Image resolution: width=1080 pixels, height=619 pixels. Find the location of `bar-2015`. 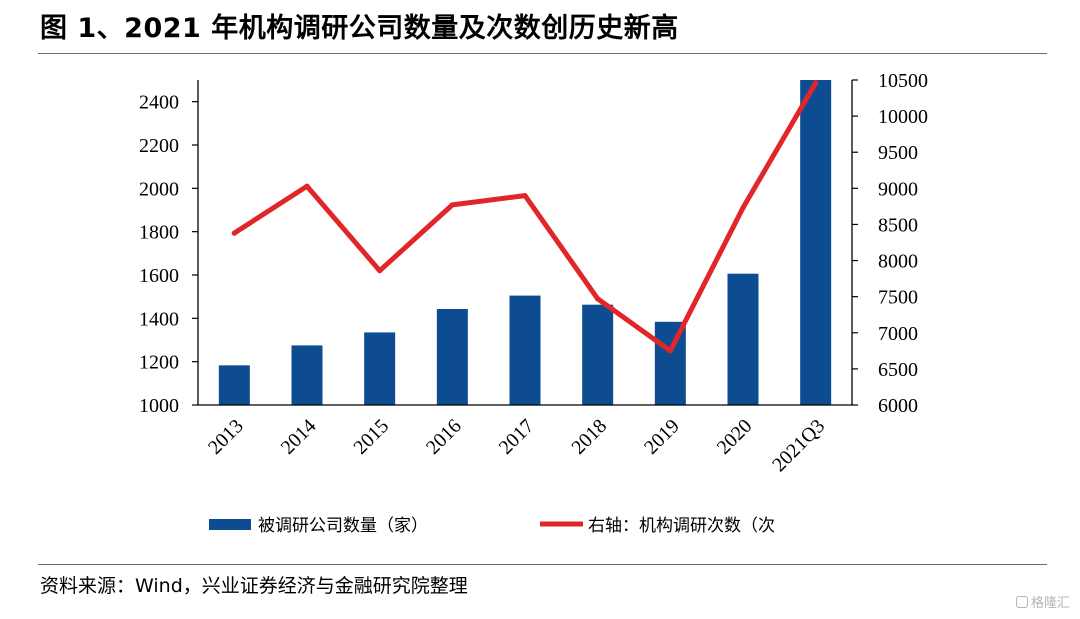

bar-2015 is located at coordinates (380, 368).